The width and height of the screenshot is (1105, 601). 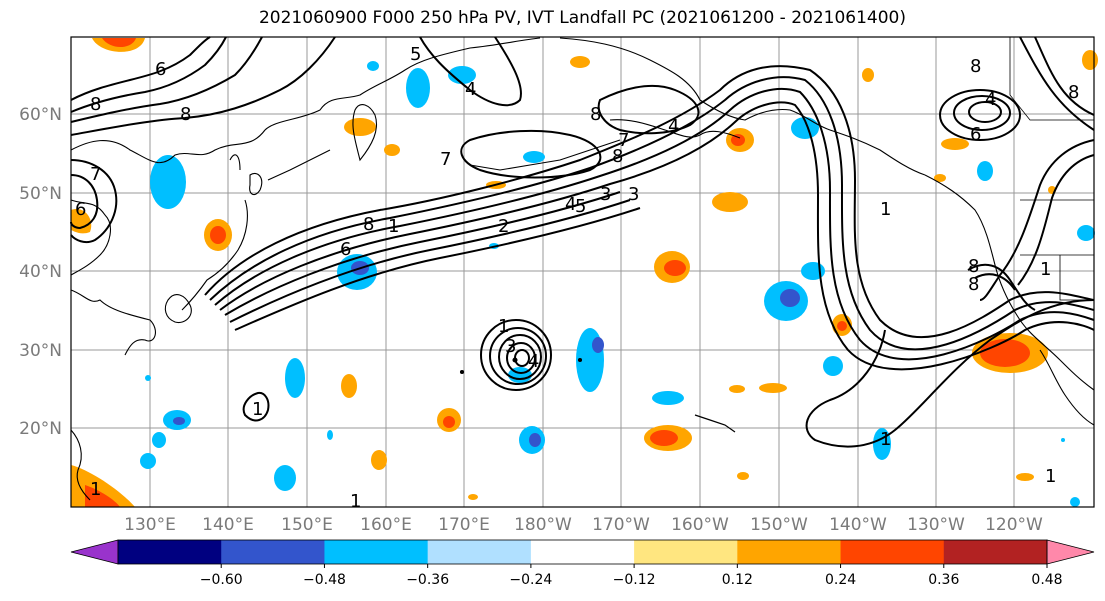 I want to click on lon-label: 160°W, so click(x=700, y=525).